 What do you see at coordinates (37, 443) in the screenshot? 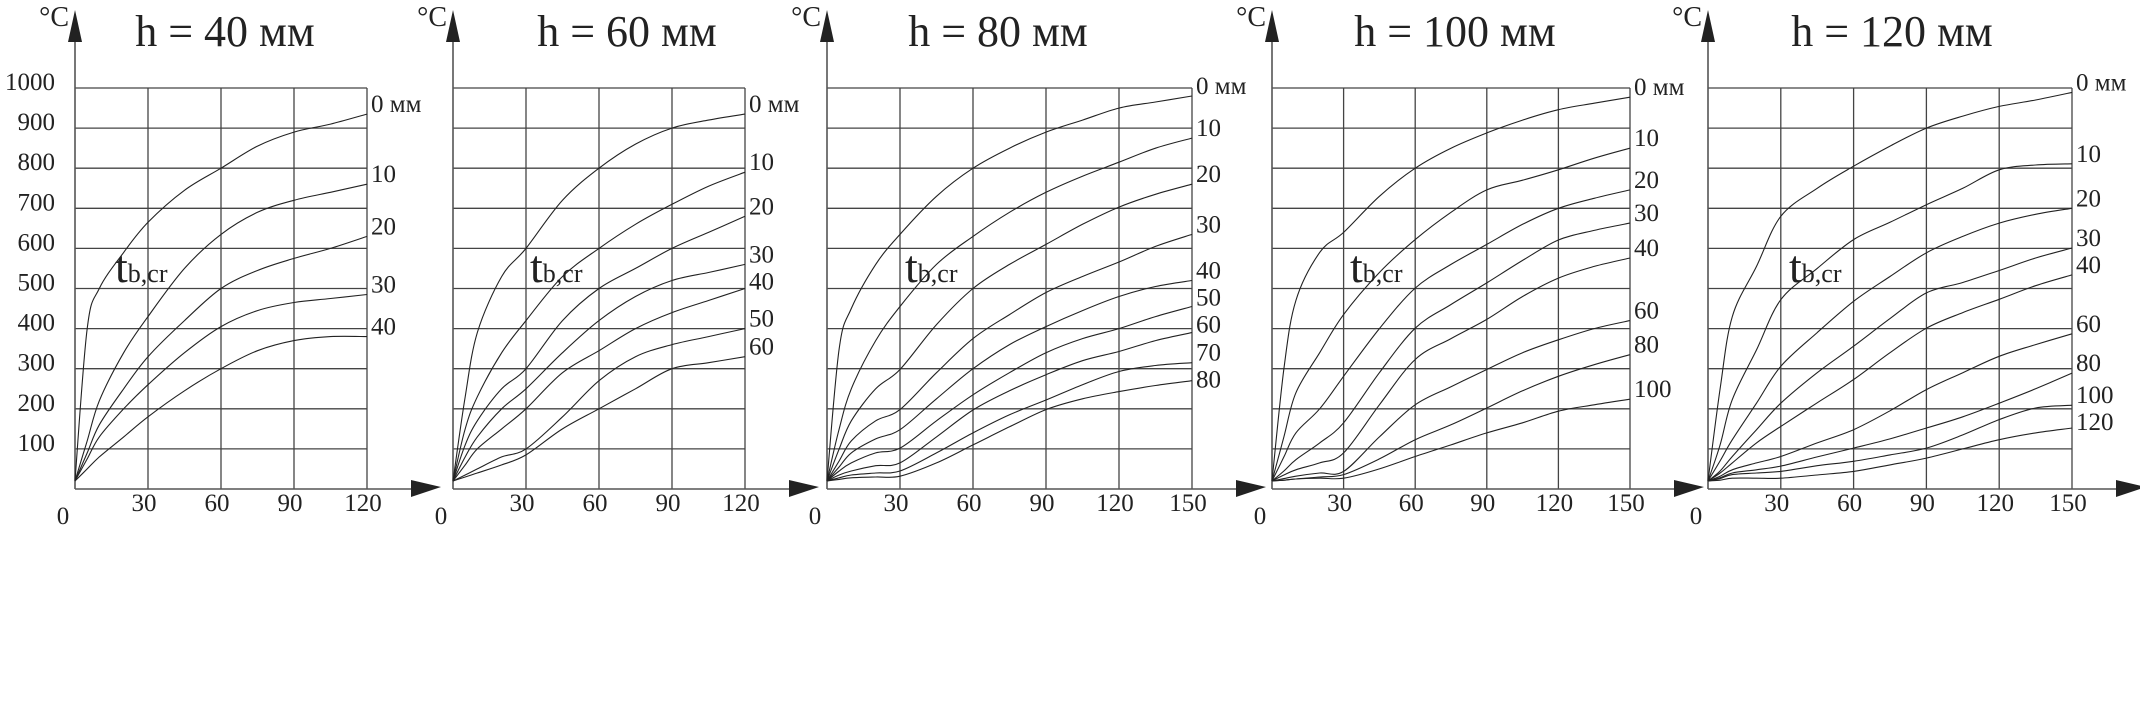
I see `y-tick-label: 100` at bounding box center [37, 443].